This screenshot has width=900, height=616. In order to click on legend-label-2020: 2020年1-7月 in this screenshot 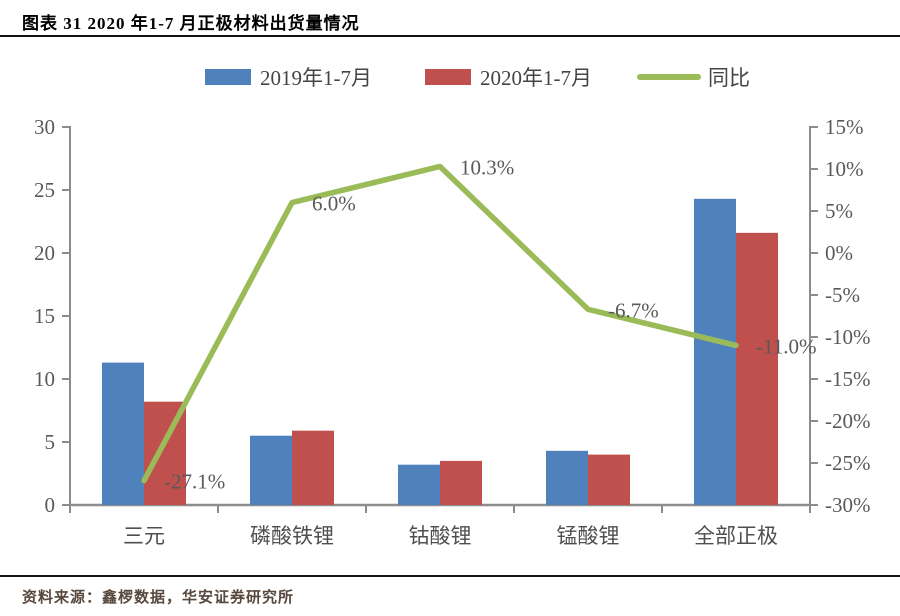, I will do `click(536, 78)`.